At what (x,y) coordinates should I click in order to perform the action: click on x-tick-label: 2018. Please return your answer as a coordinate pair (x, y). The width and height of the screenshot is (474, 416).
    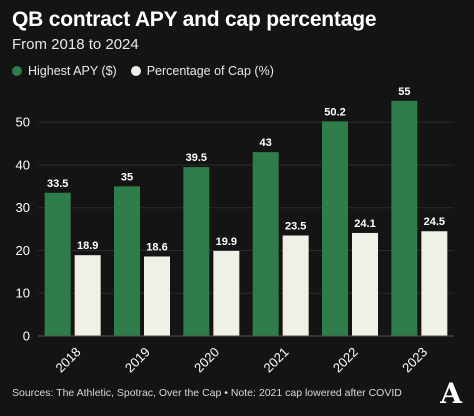
    Looking at the image, I should click on (68, 359).